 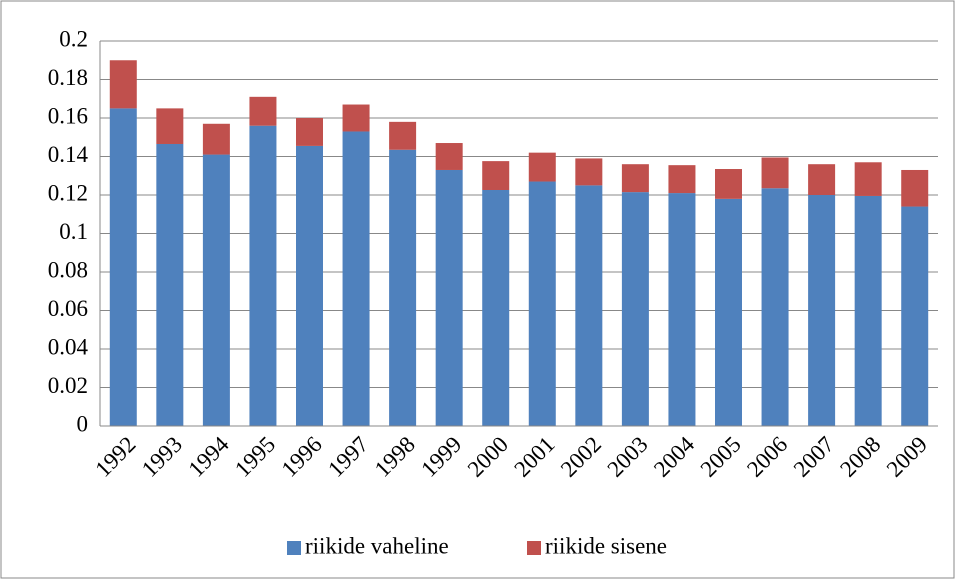 What do you see at coordinates (73, 38) in the screenshot?
I see `y-tick-label: 0.2` at bounding box center [73, 38].